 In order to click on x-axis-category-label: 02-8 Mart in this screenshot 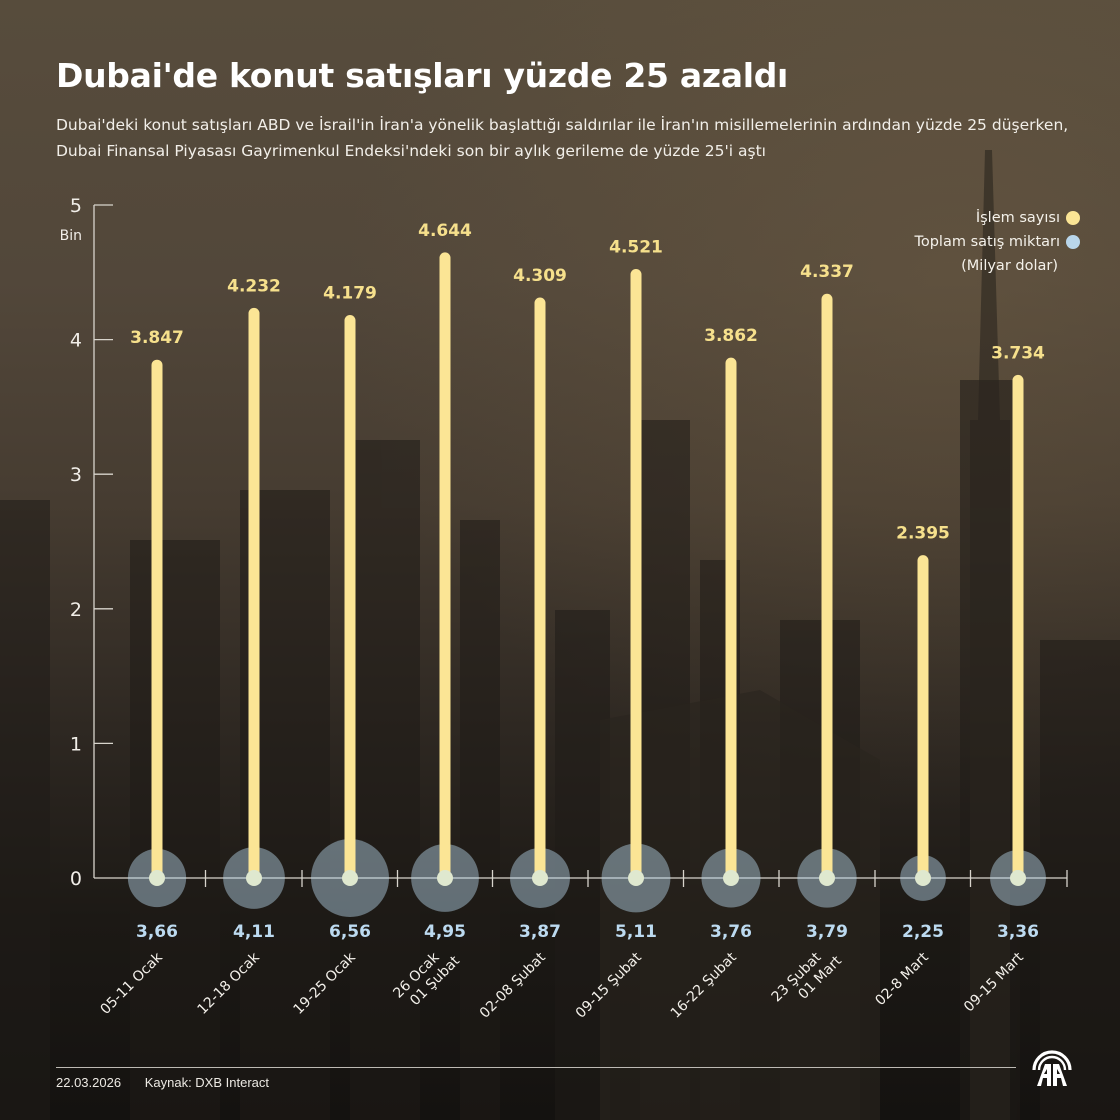, I will do `click(902, 979)`.